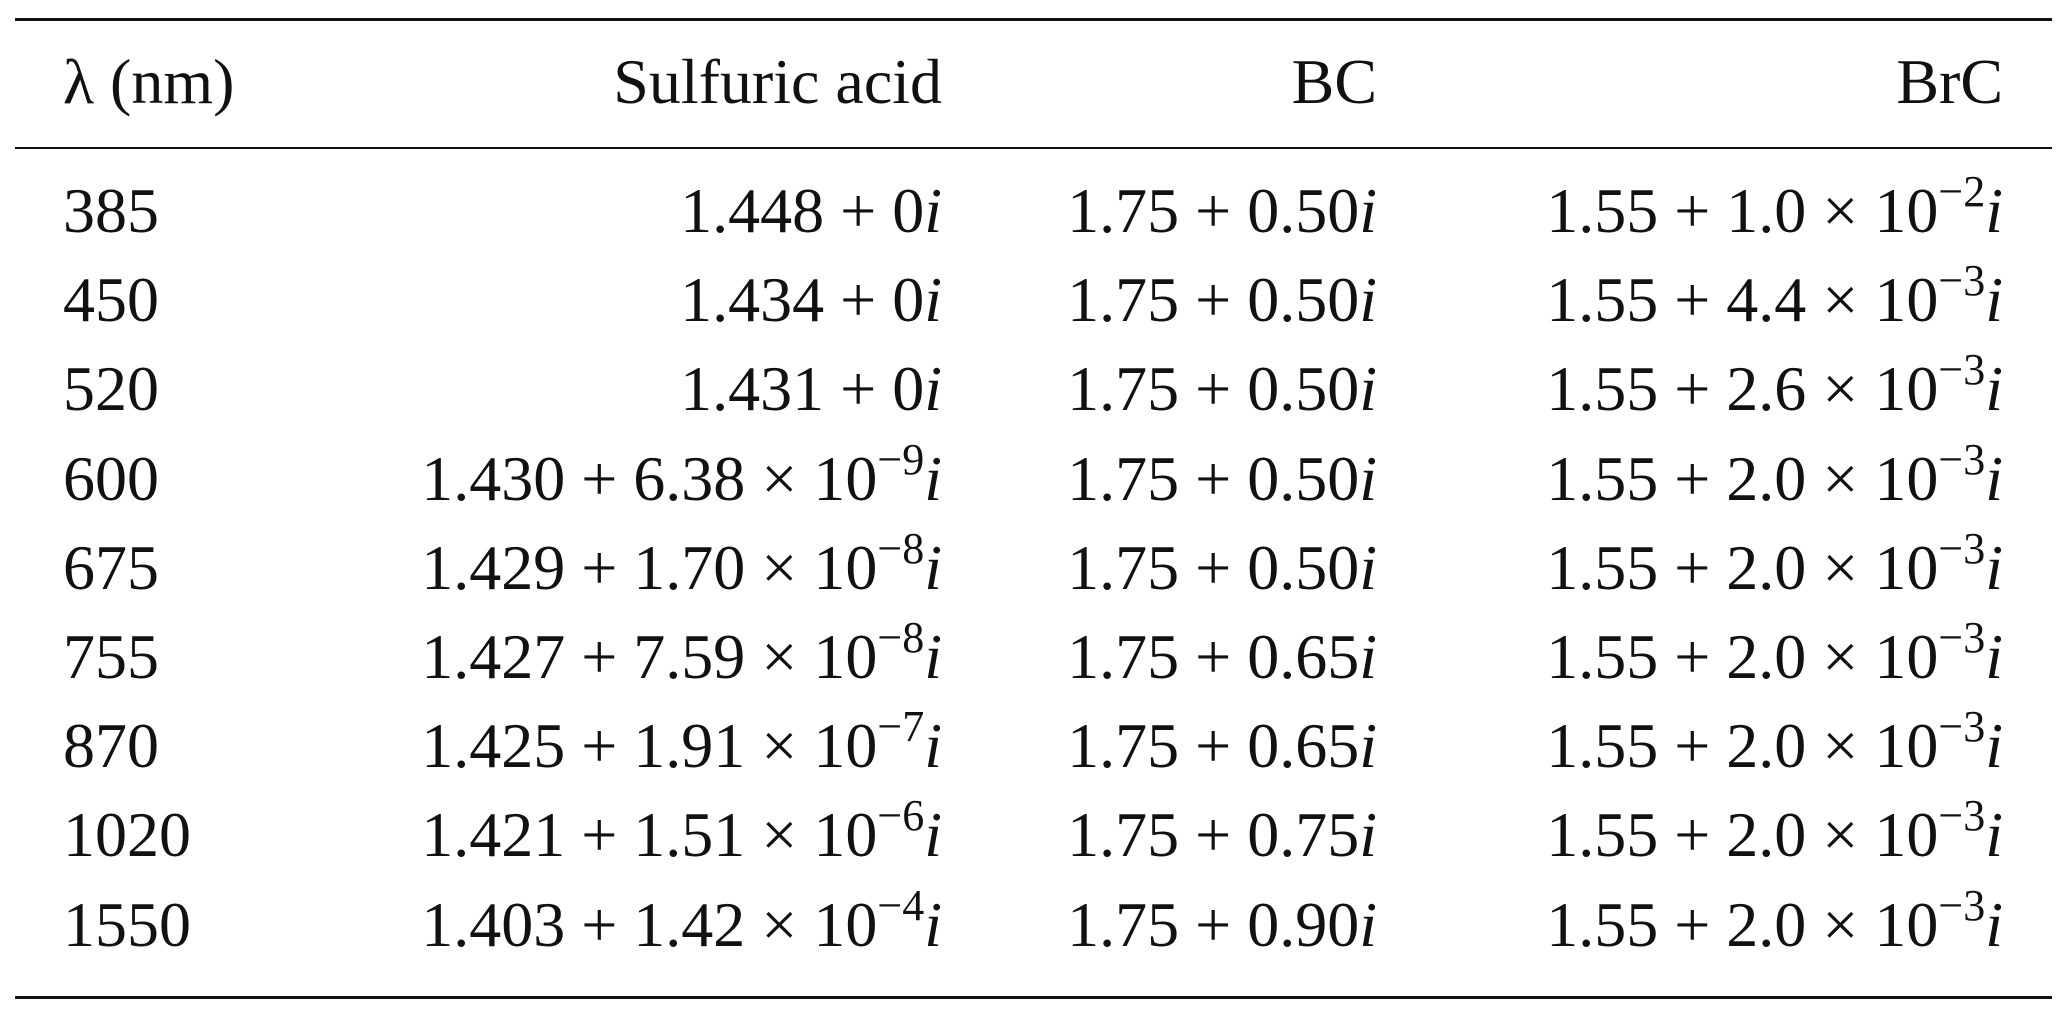 This screenshot has width=2067, height=1018. What do you see at coordinates (127, 924) in the screenshot?
I see `wavelength-cell: 1550` at bounding box center [127, 924].